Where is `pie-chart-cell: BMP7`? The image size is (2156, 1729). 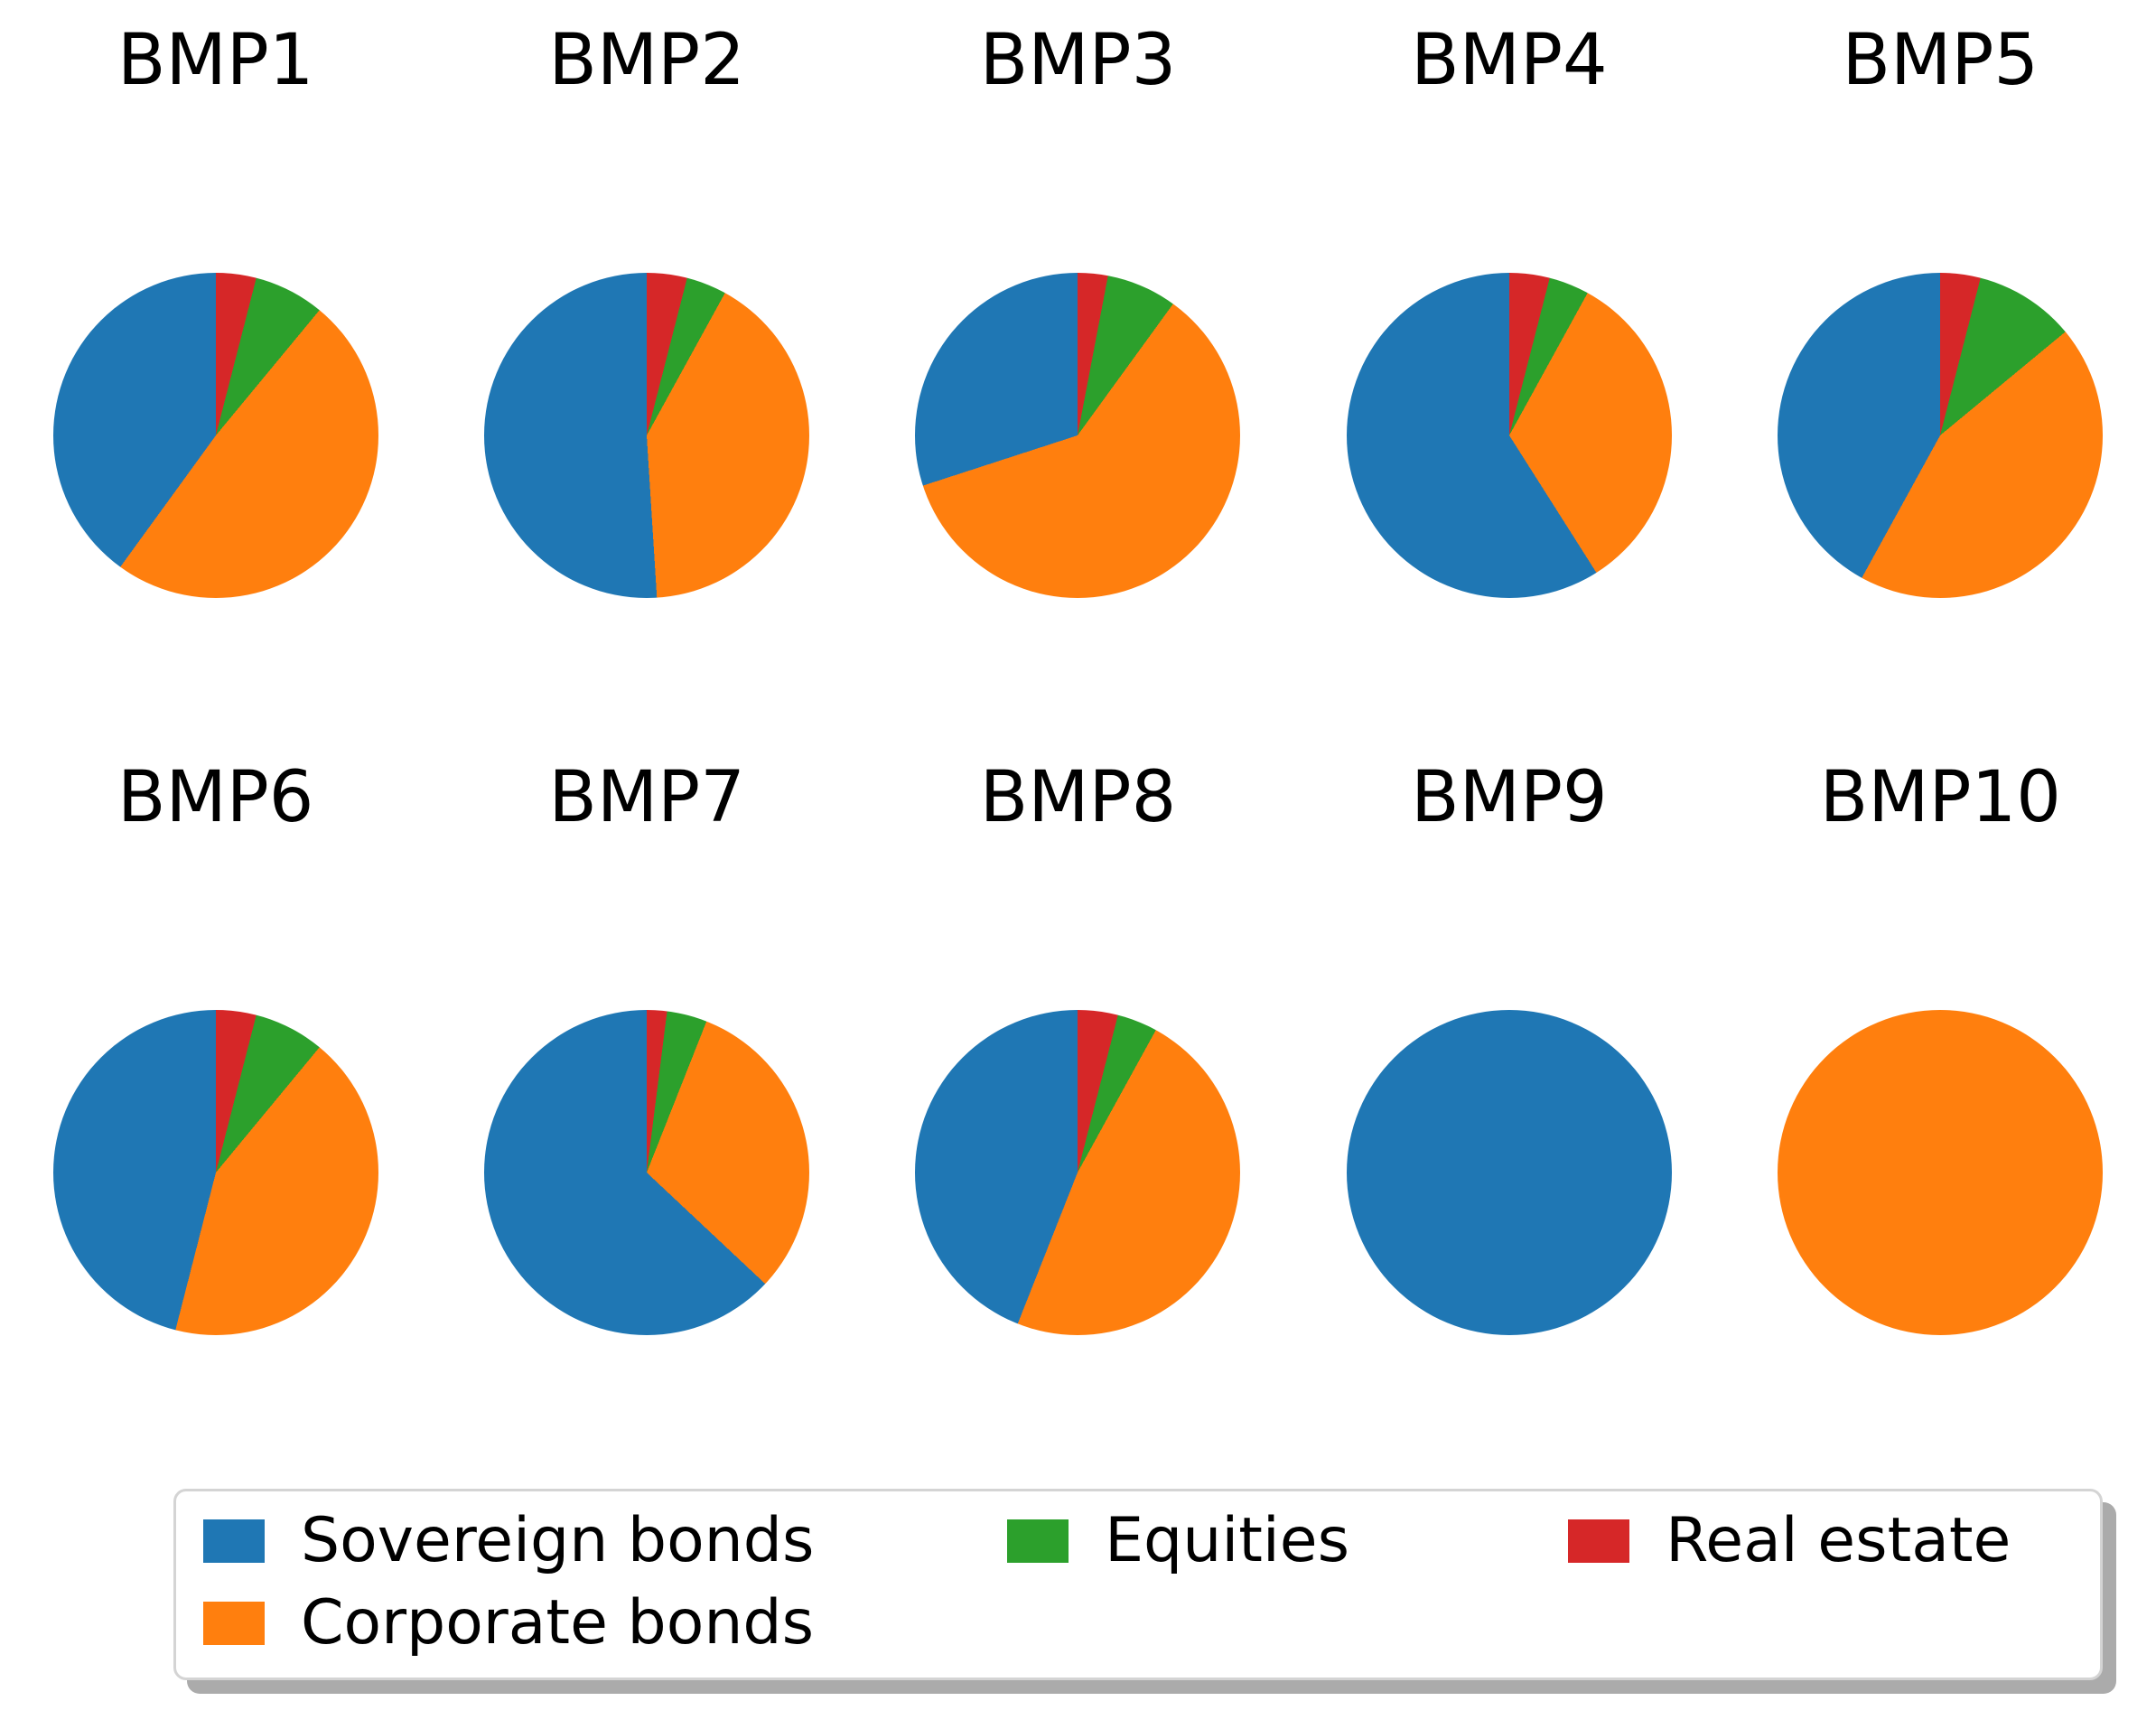 pie-chart-cell: BMP7 is located at coordinates (646, 1015).